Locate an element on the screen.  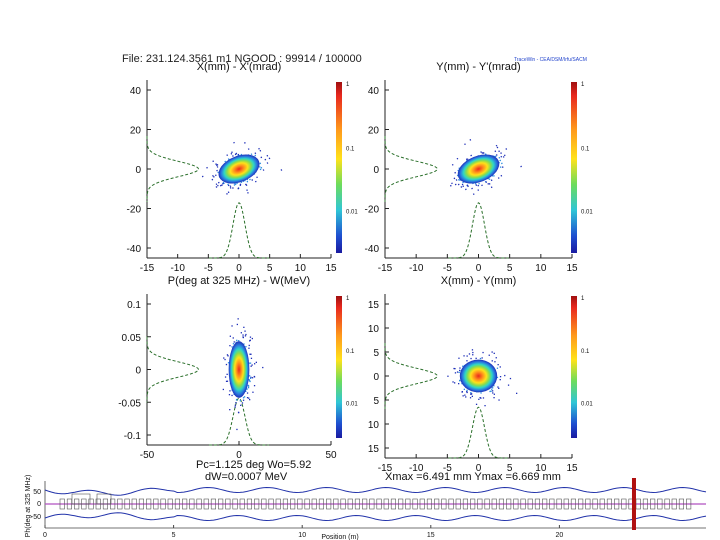
y-tick-label-yy: -20 is located at coordinates (372, 210).